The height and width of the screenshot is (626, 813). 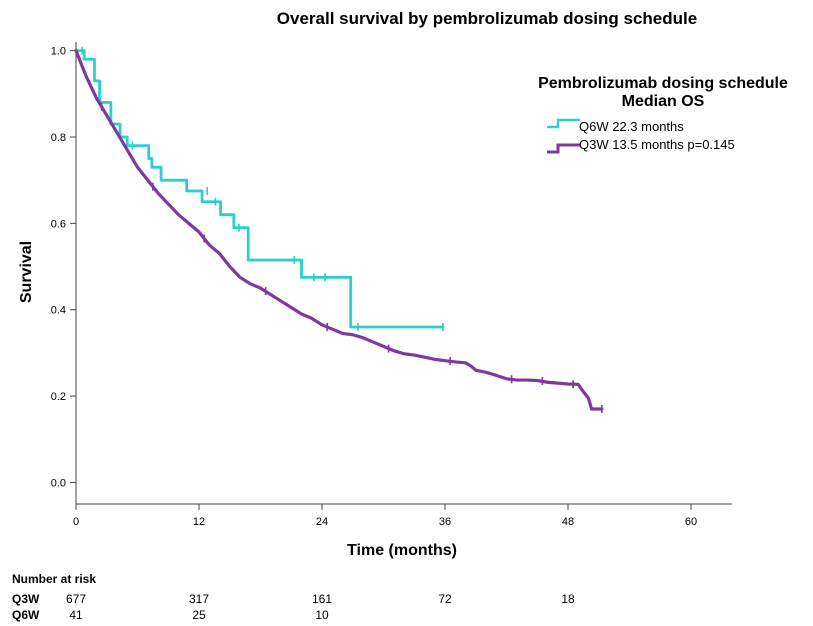 What do you see at coordinates (54, 579) in the screenshot?
I see `risk-table-title: Number at risk` at bounding box center [54, 579].